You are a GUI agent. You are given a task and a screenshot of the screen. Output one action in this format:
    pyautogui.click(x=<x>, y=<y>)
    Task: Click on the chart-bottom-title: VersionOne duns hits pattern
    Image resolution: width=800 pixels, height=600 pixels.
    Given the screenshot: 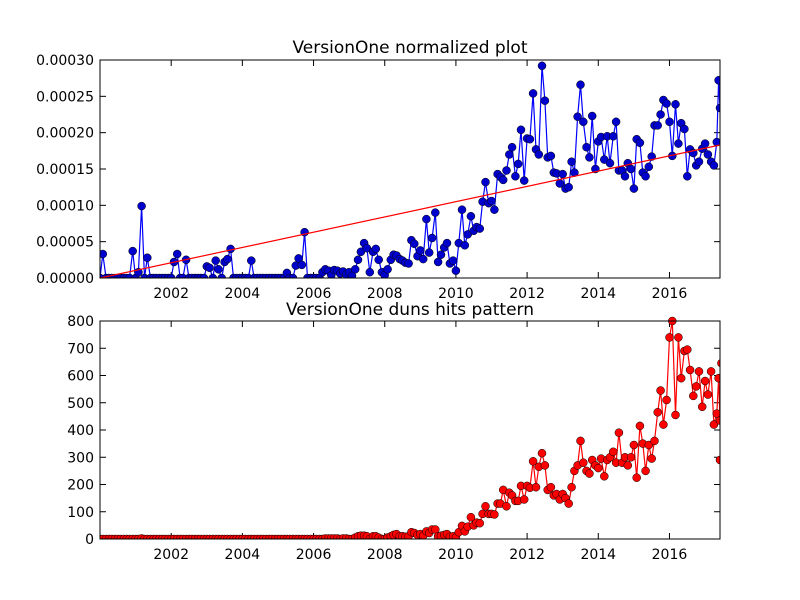 What is the action you would take?
    pyautogui.click(x=410, y=310)
    